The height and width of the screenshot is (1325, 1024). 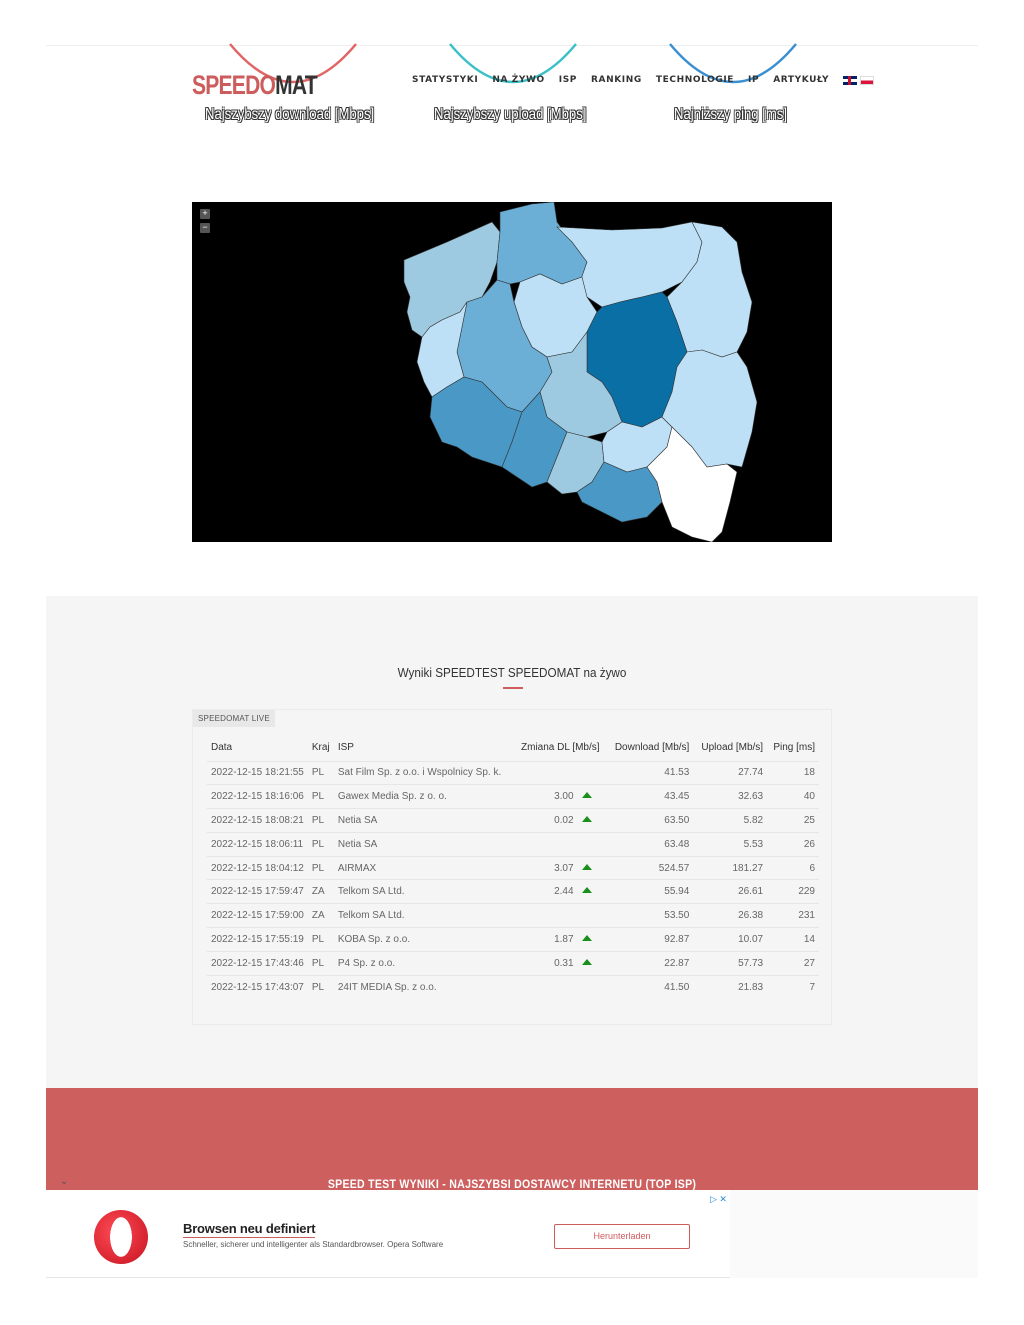 I want to click on nav-technologie: TECHNOLOGIE, so click(x=695, y=80).